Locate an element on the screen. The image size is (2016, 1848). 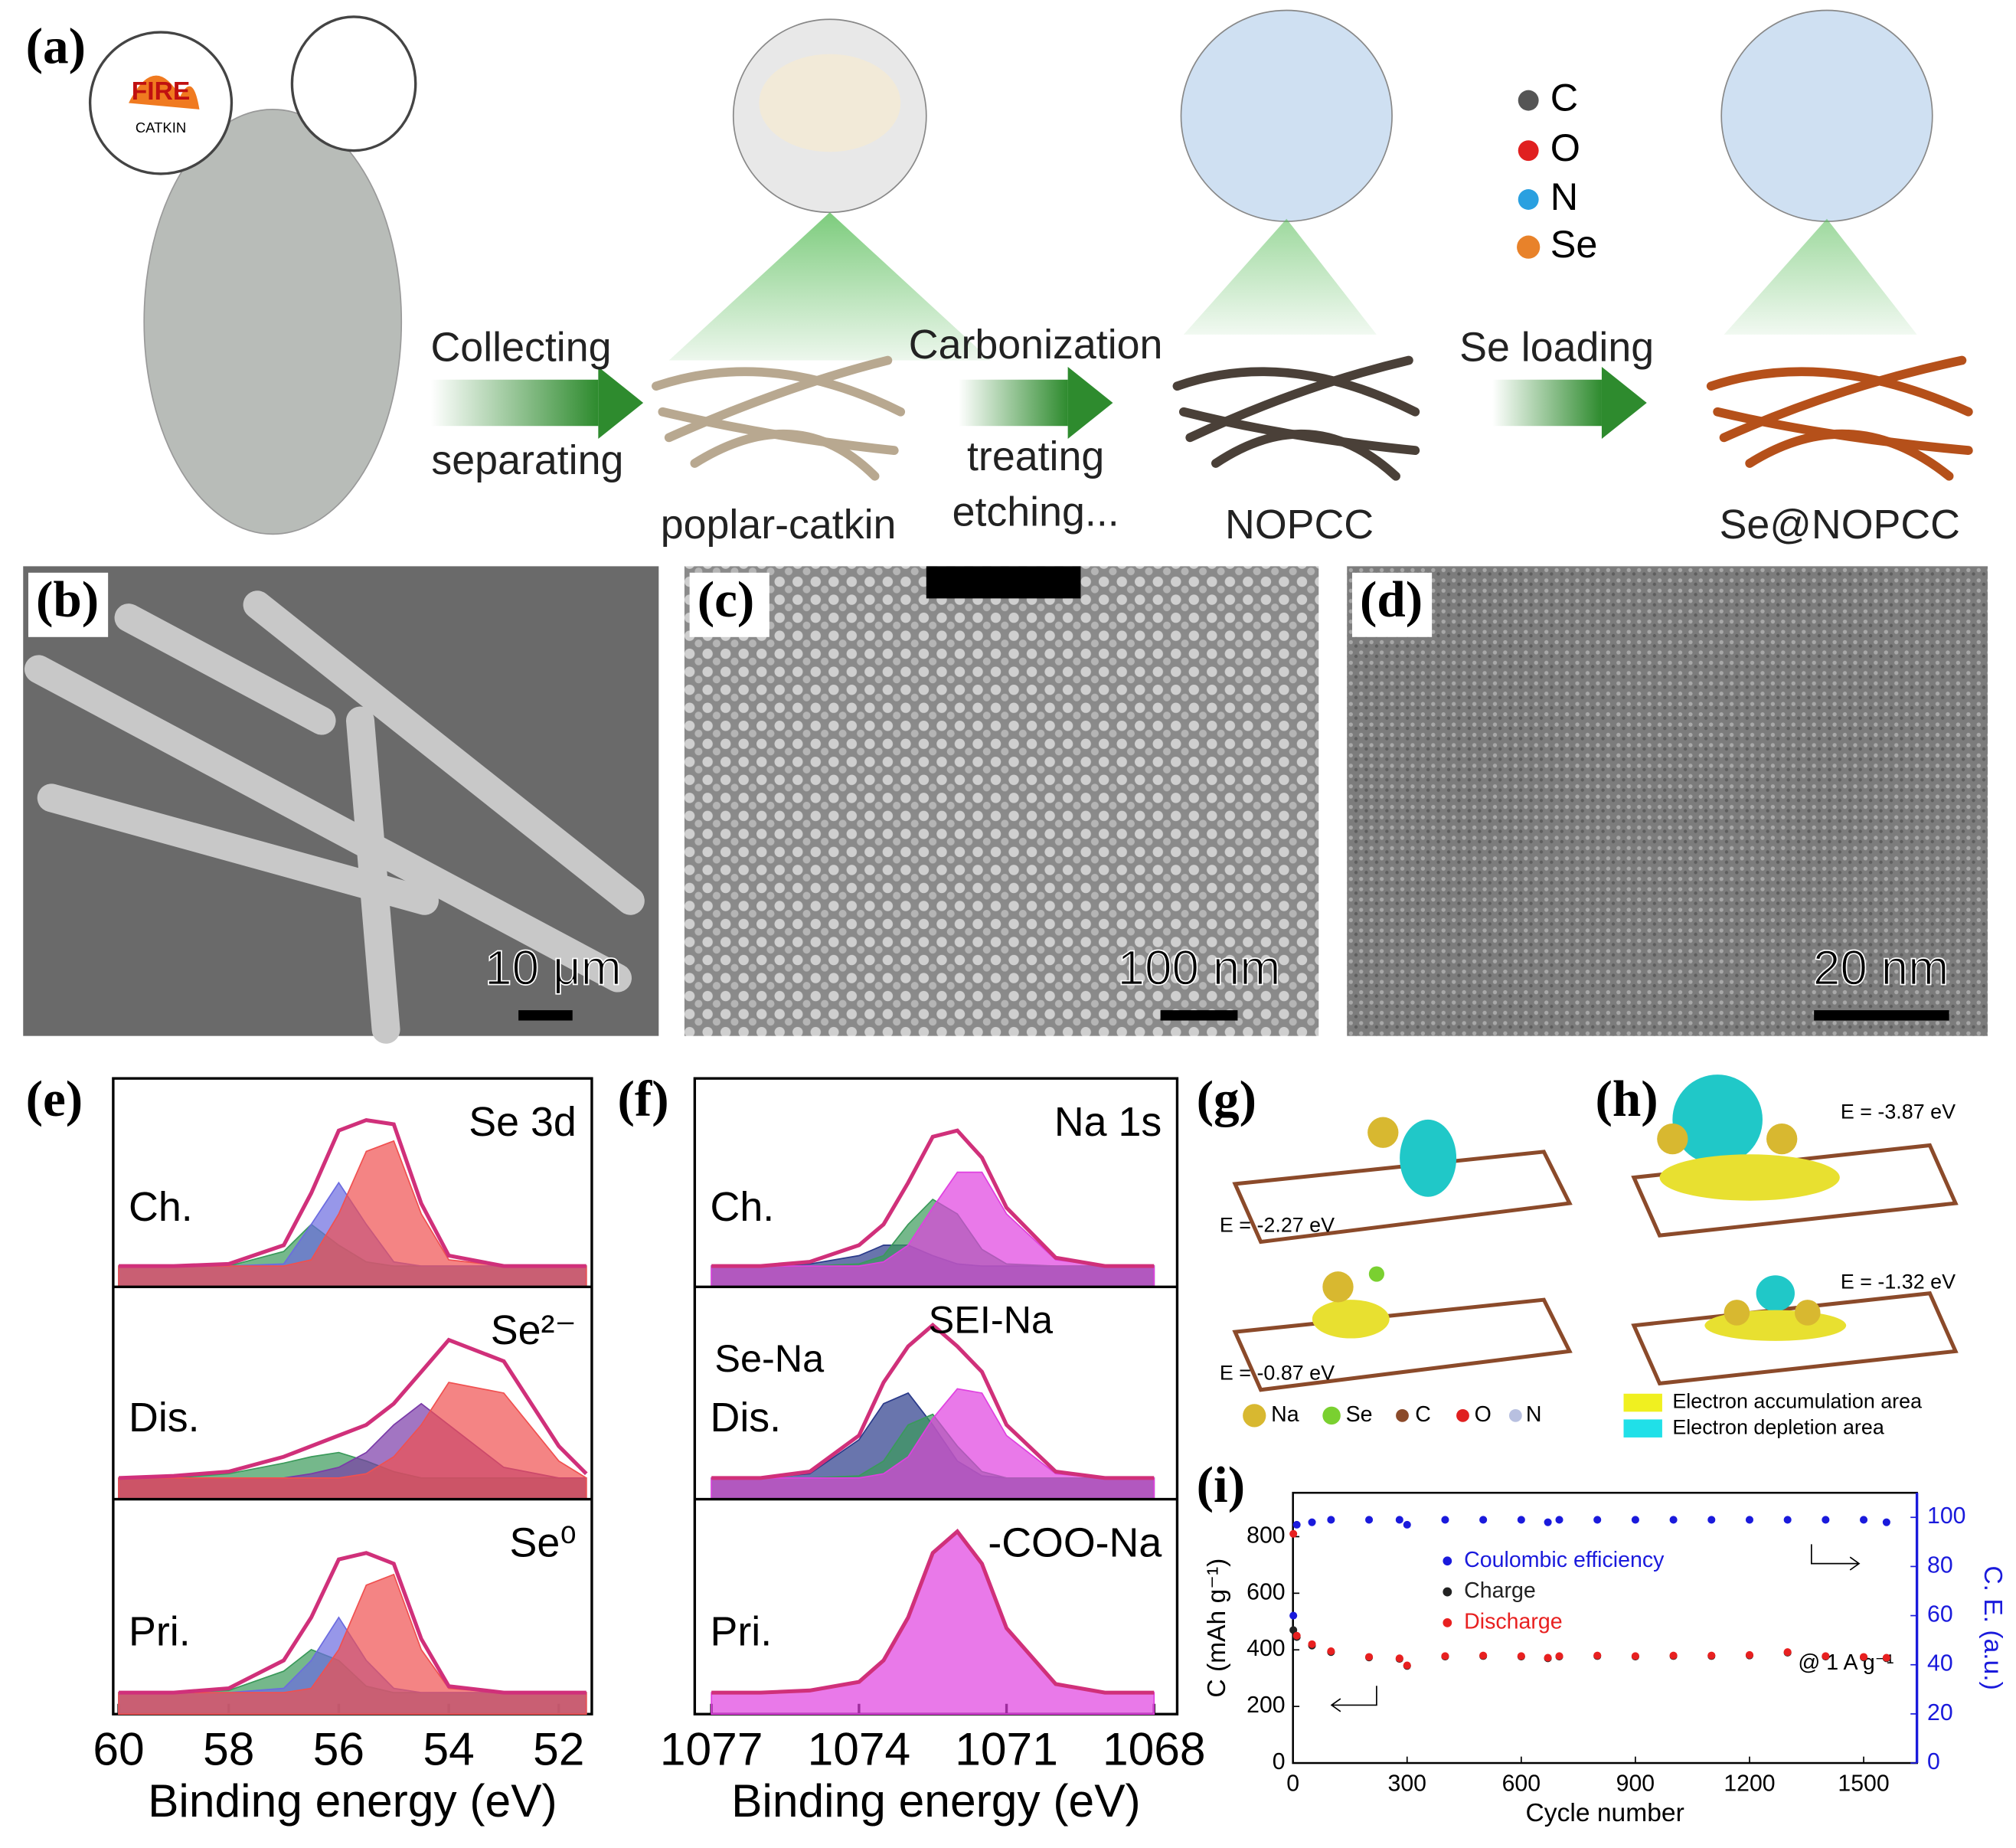
panel-label: (c) is located at coordinates (726, 599).